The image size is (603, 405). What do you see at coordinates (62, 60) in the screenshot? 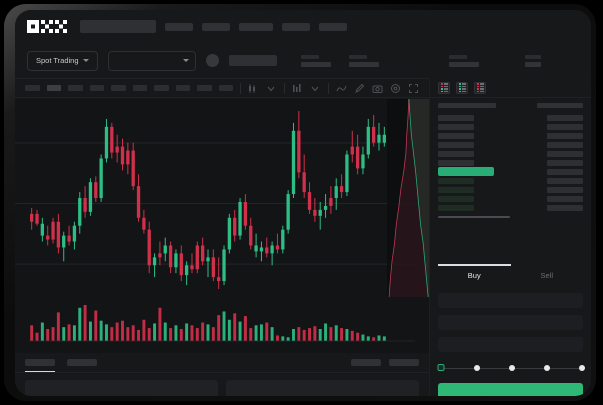
I see `spot-trading-dropdown: Spot Trading` at bounding box center [62, 60].